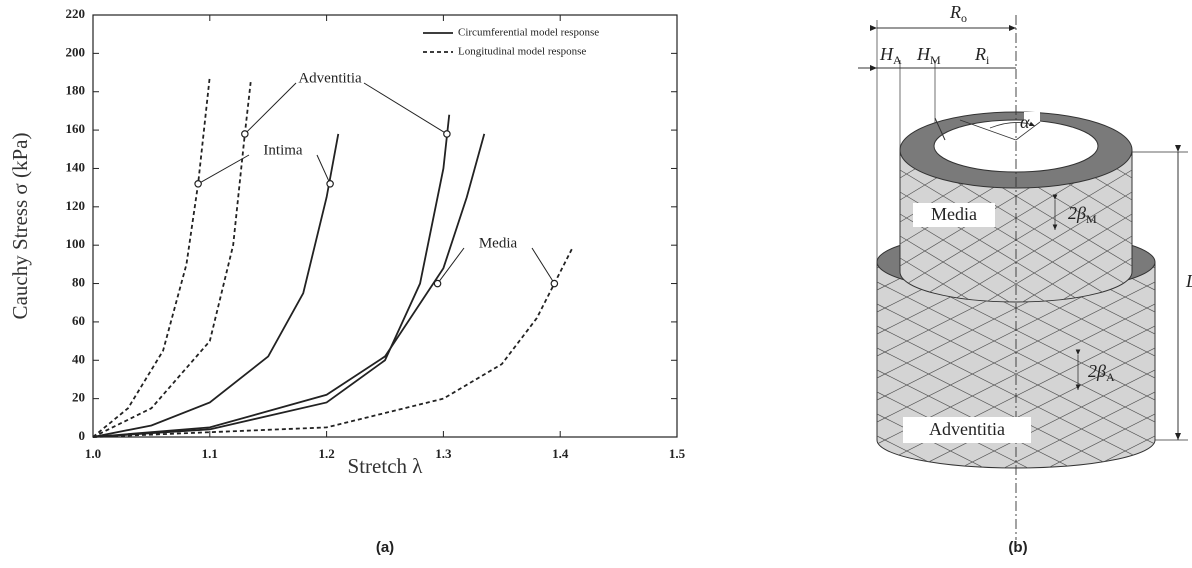 Image resolution: width=1192 pixels, height=568 pixels. What do you see at coordinates (988, 60) in the screenshot?
I see `label-subscript: i` at bounding box center [988, 60].